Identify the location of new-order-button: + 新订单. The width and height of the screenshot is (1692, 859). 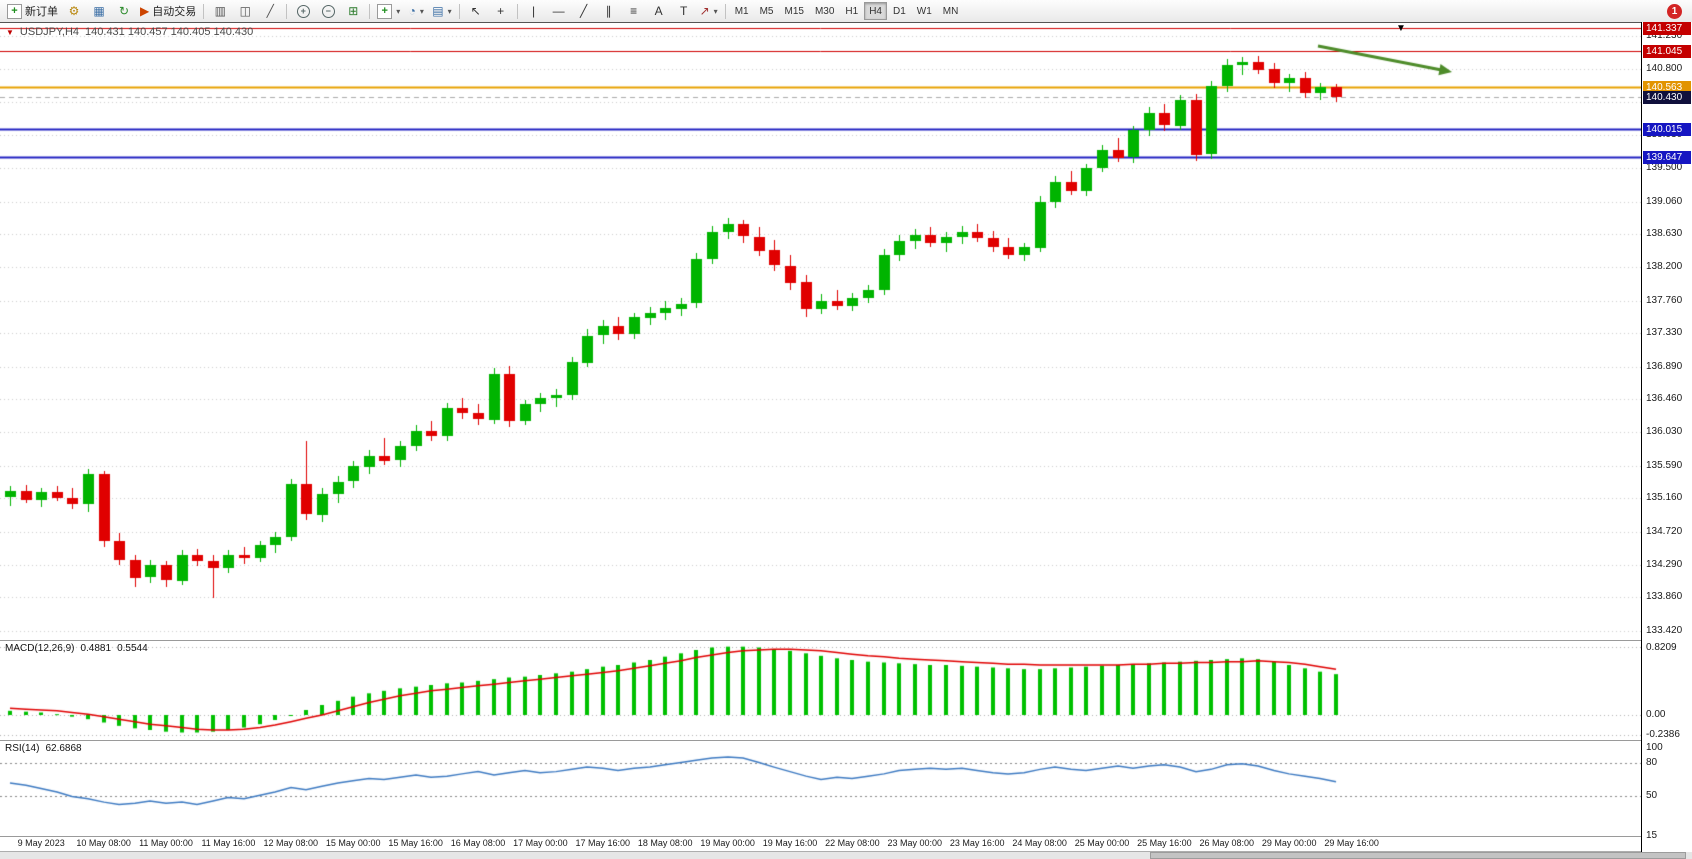
(32, 11).